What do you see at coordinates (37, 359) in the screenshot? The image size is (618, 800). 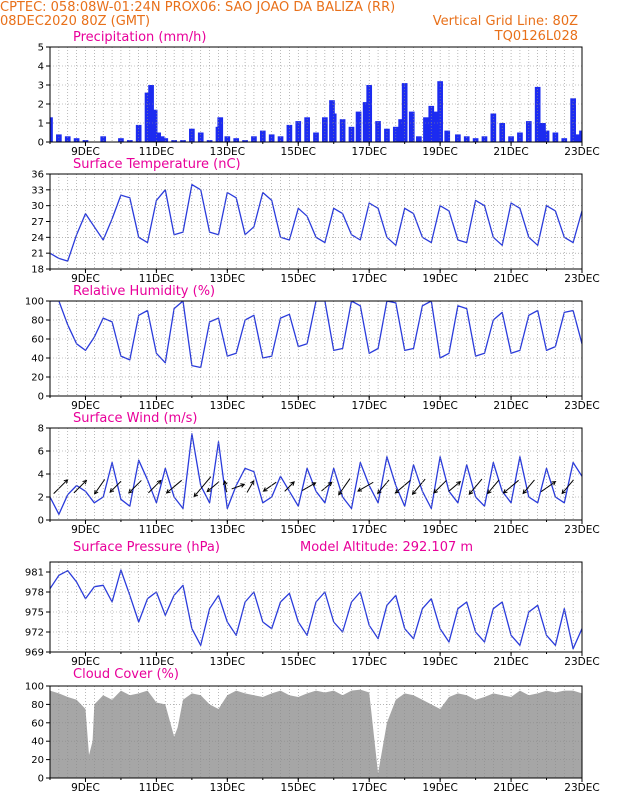 I see `y-tick-label: 40` at bounding box center [37, 359].